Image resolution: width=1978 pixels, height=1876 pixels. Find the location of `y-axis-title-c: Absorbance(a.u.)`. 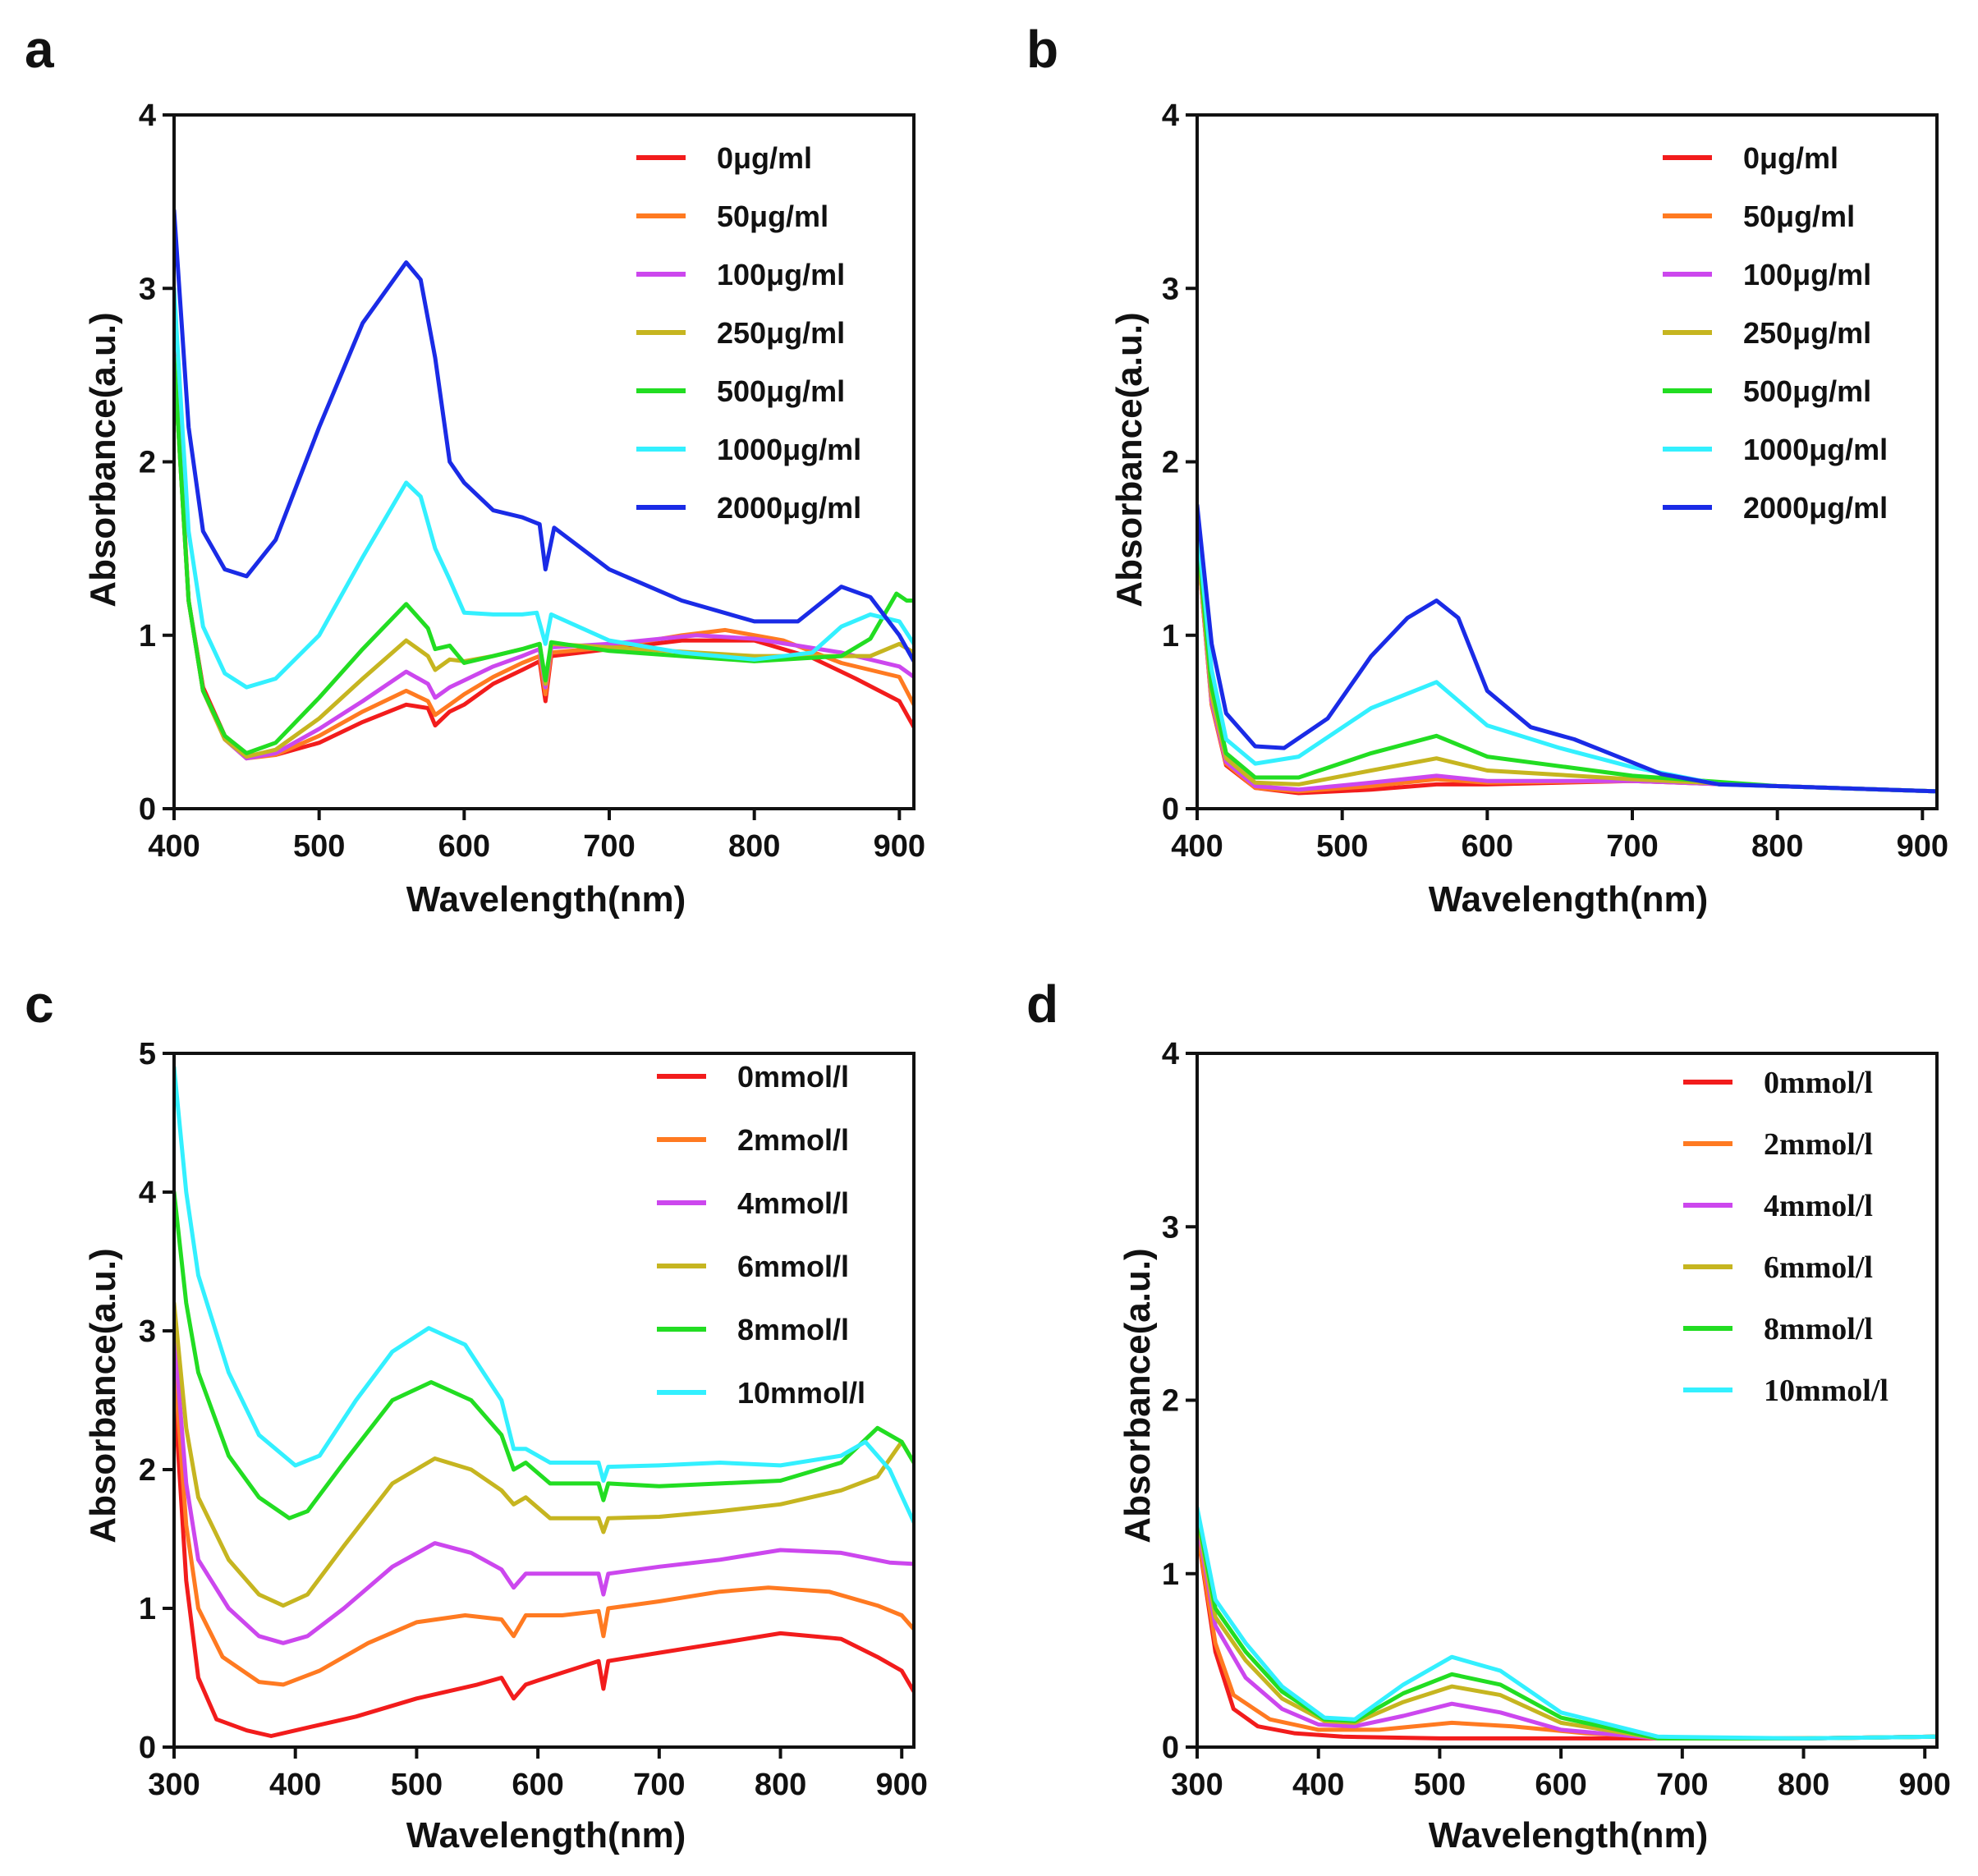

y-axis-title-c: Absorbance(a.u.) is located at coordinates (103, 1395).